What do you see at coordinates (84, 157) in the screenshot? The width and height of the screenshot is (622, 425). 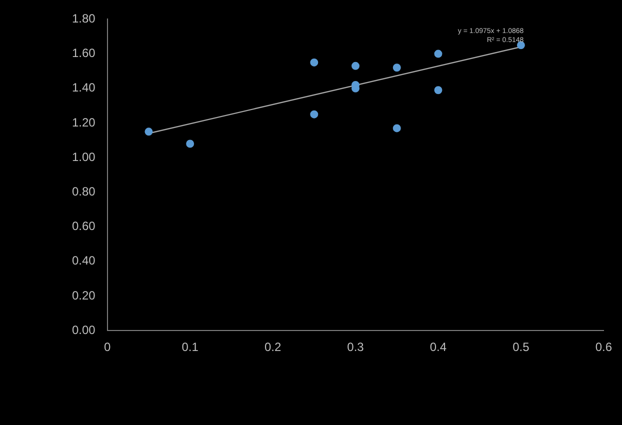 I see `y-tick-label: 1.00` at bounding box center [84, 157].